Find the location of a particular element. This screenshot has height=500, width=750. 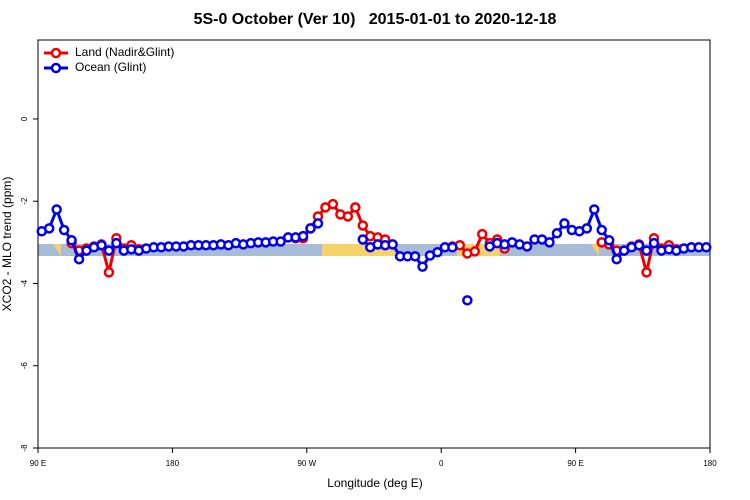

legend-label: Land (Nadir&Glint) is located at coordinates (124, 52).